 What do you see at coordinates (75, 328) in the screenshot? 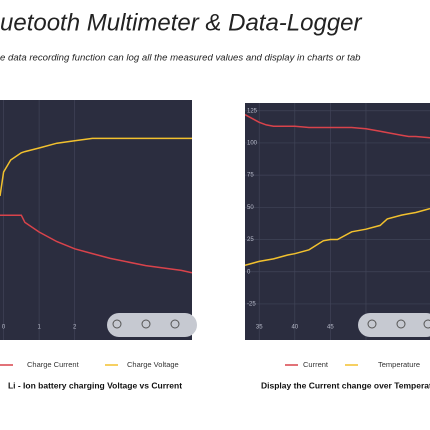
I see `x-tick-label: 2` at bounding box center [75, 328].